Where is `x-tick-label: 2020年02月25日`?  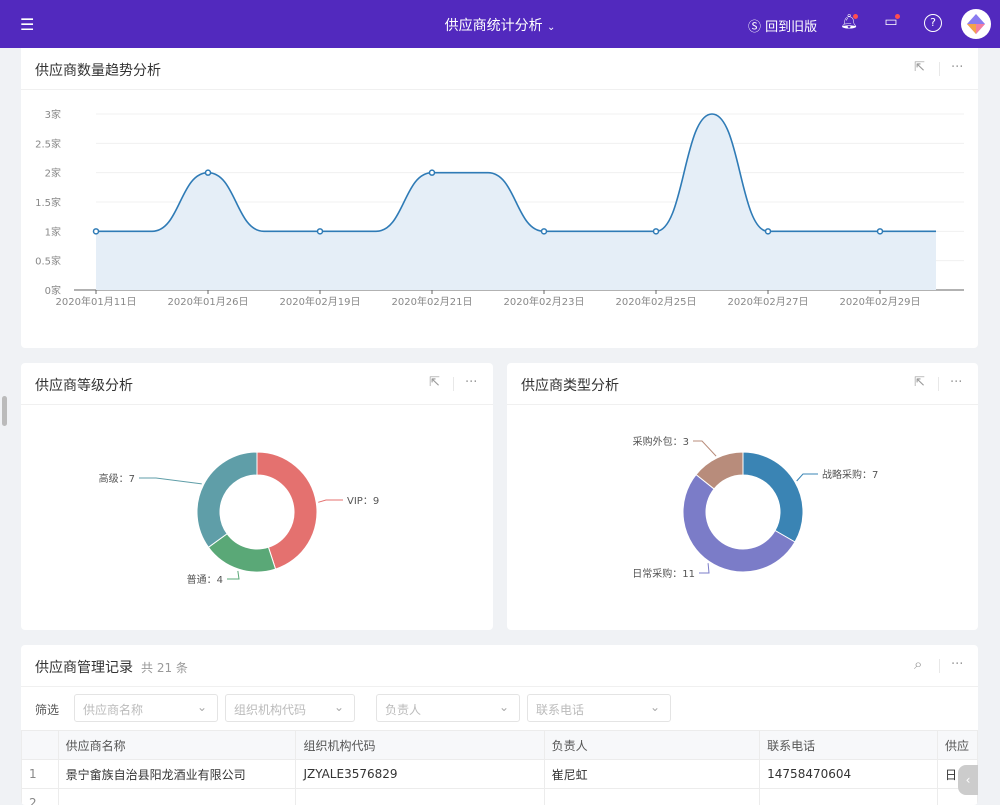
x-tick-label: 2020年02月25日 is located at coordinates (656, 301).